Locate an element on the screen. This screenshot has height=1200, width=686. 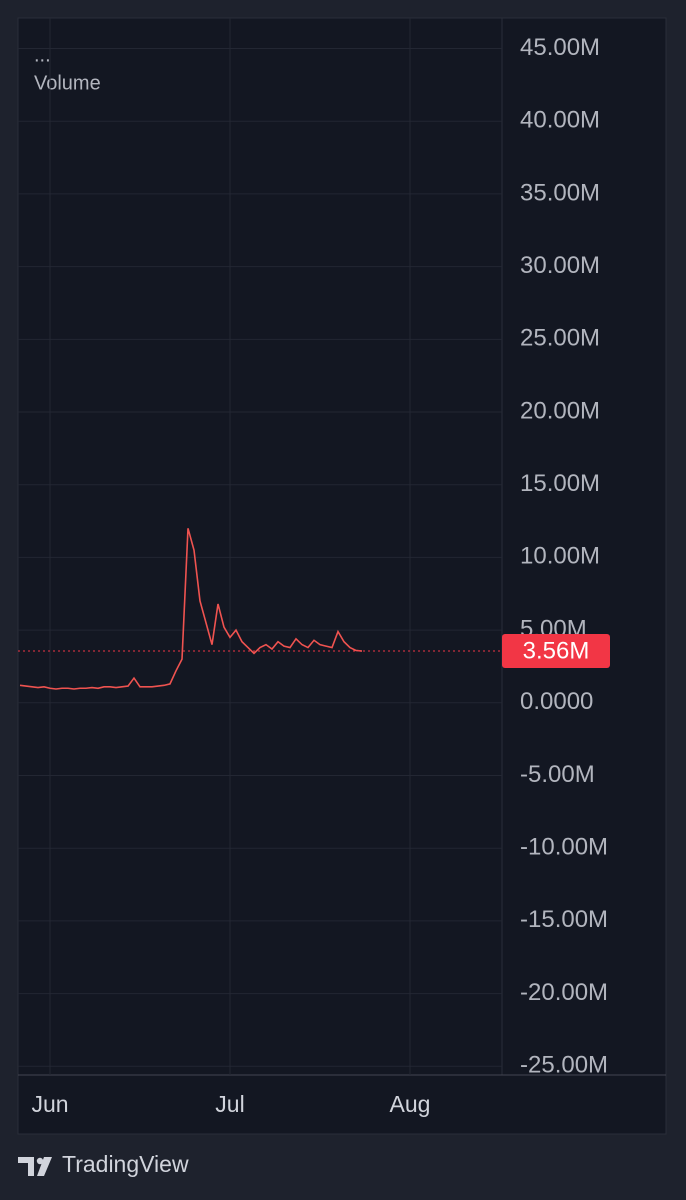
last-price-tag is located at coordinates (556, 651).